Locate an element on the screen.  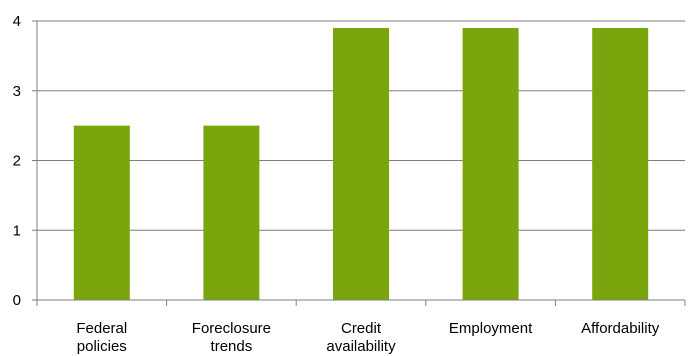
x-category-label: Employment is located at coordinates (491, 328).